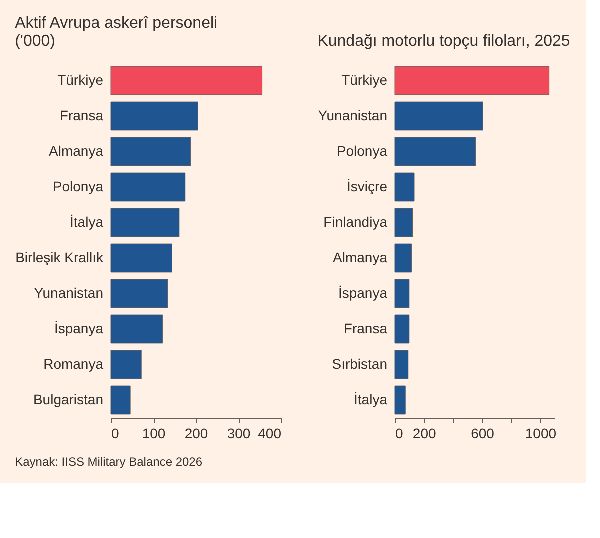 This screenshot has height=538, width=600. Describe the element at coordinates (444, 41) in the screenshot. I see `chart-title: Kundağı motorlu topçu filoları, 2025` at that location.